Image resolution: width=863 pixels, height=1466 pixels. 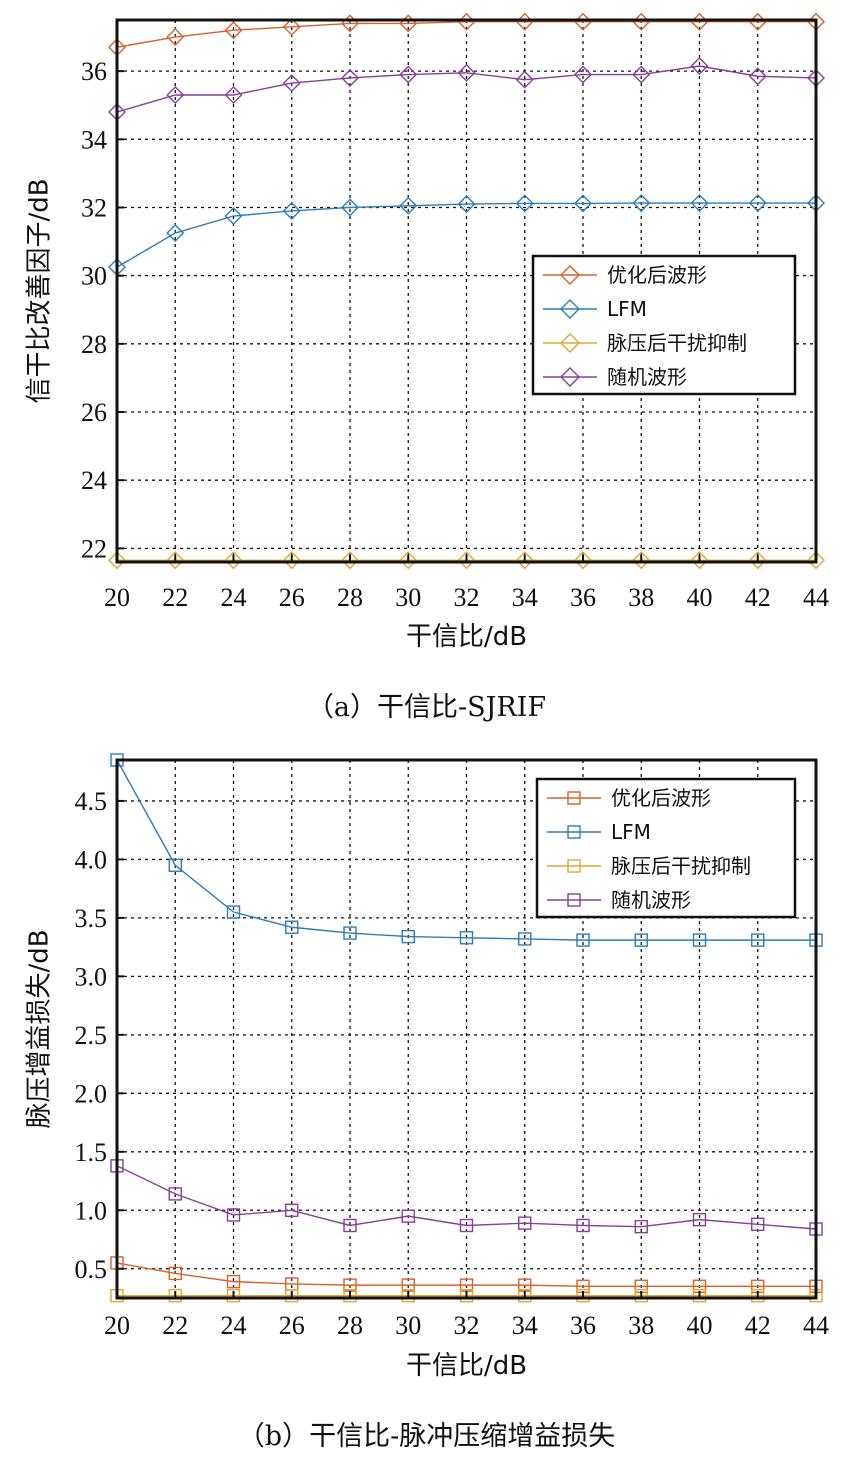 What do you see at coordinates (350, 1325) in the screenshot?
I see `x-tick-label: 28` at bounding box center [350, 1325].